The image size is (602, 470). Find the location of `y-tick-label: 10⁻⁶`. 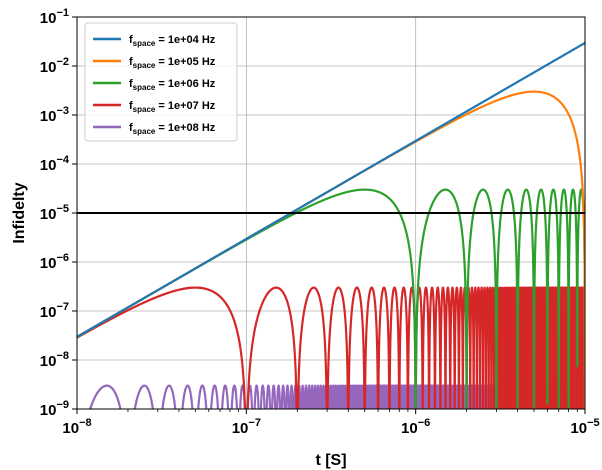

y-tick-label: 10⁻⁶ is located at coordinates (54, 262).